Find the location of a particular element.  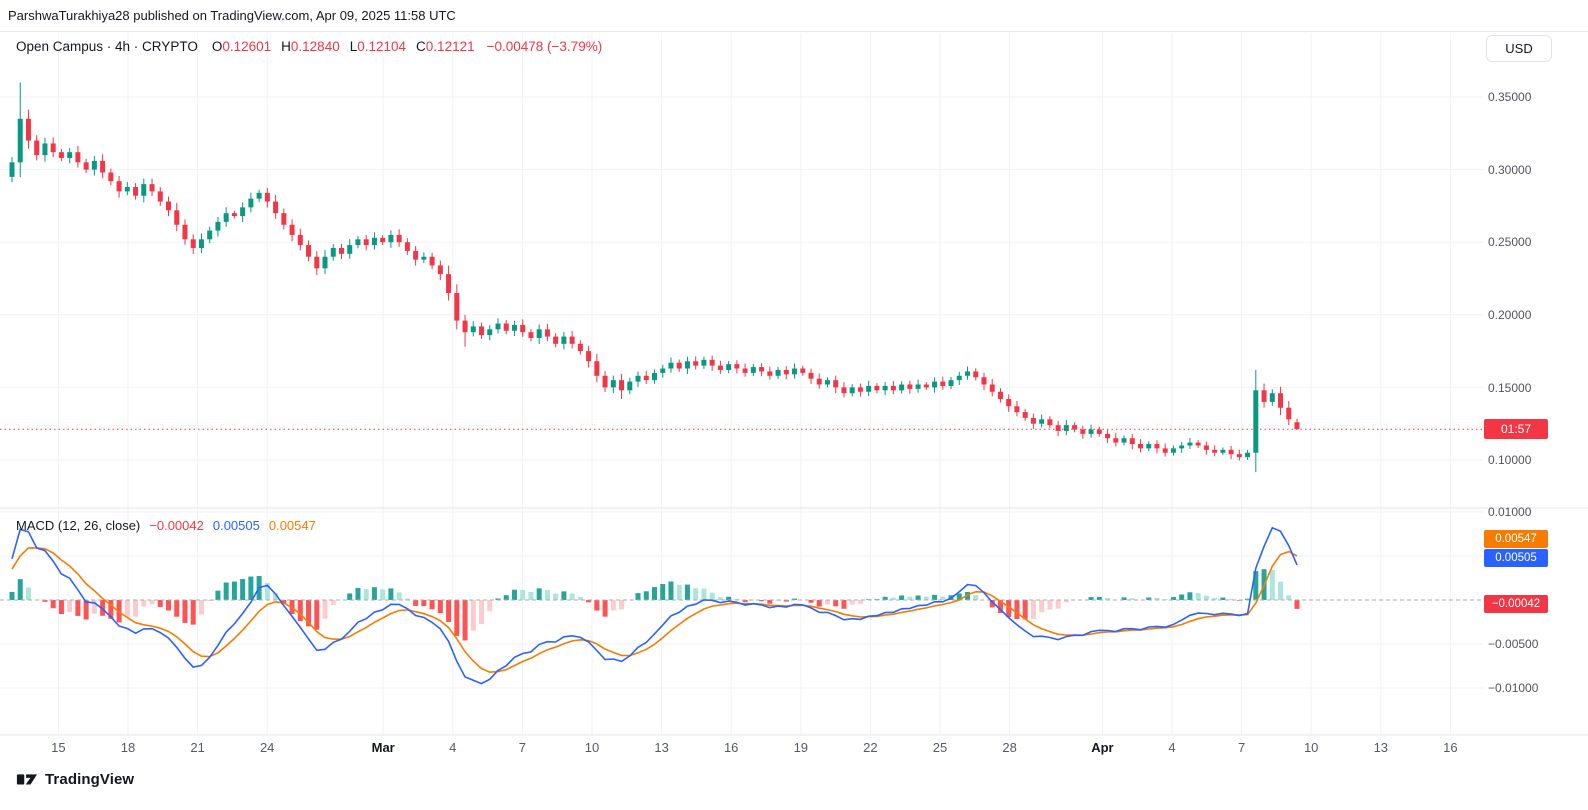

hist-value-badge: −0.00042 is located at coordinates (1516, 604).